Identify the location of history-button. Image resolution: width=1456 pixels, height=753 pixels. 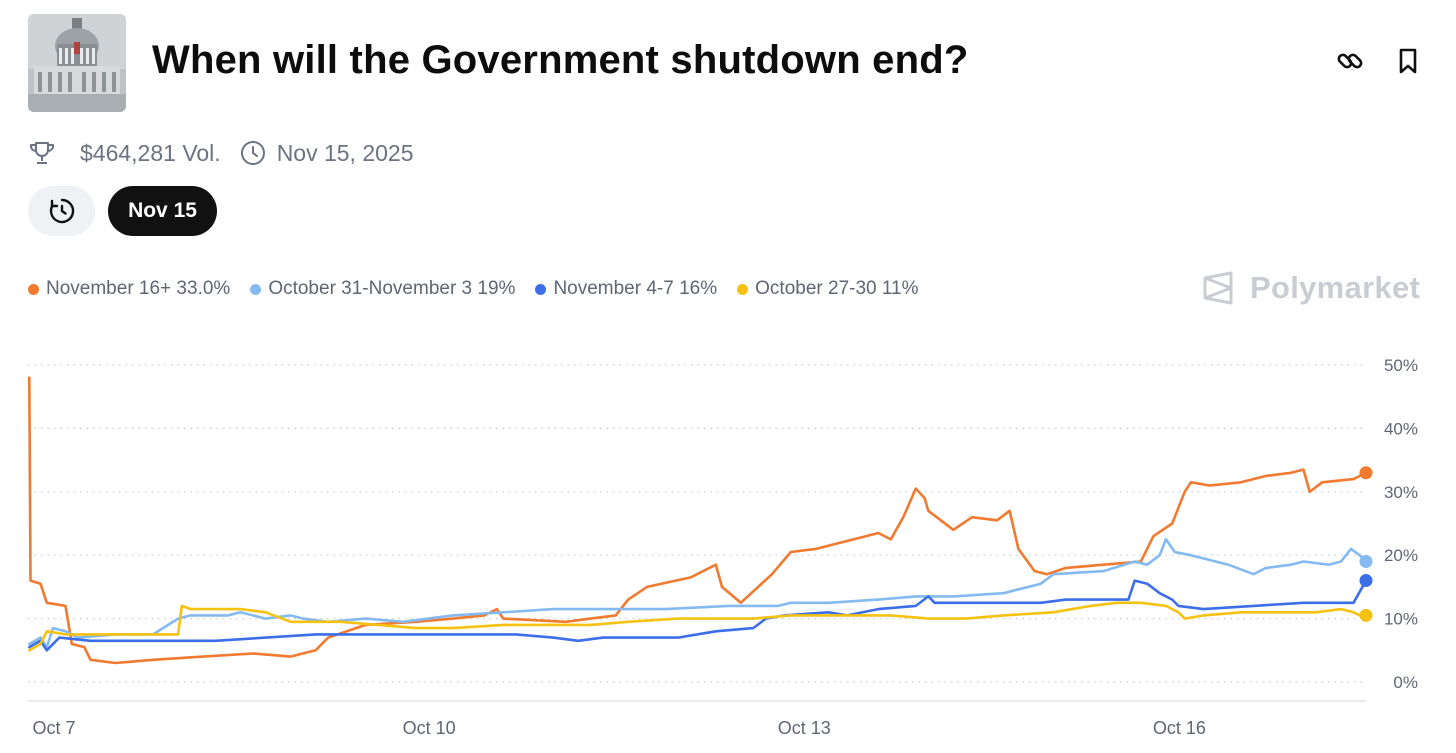
(61, 211).